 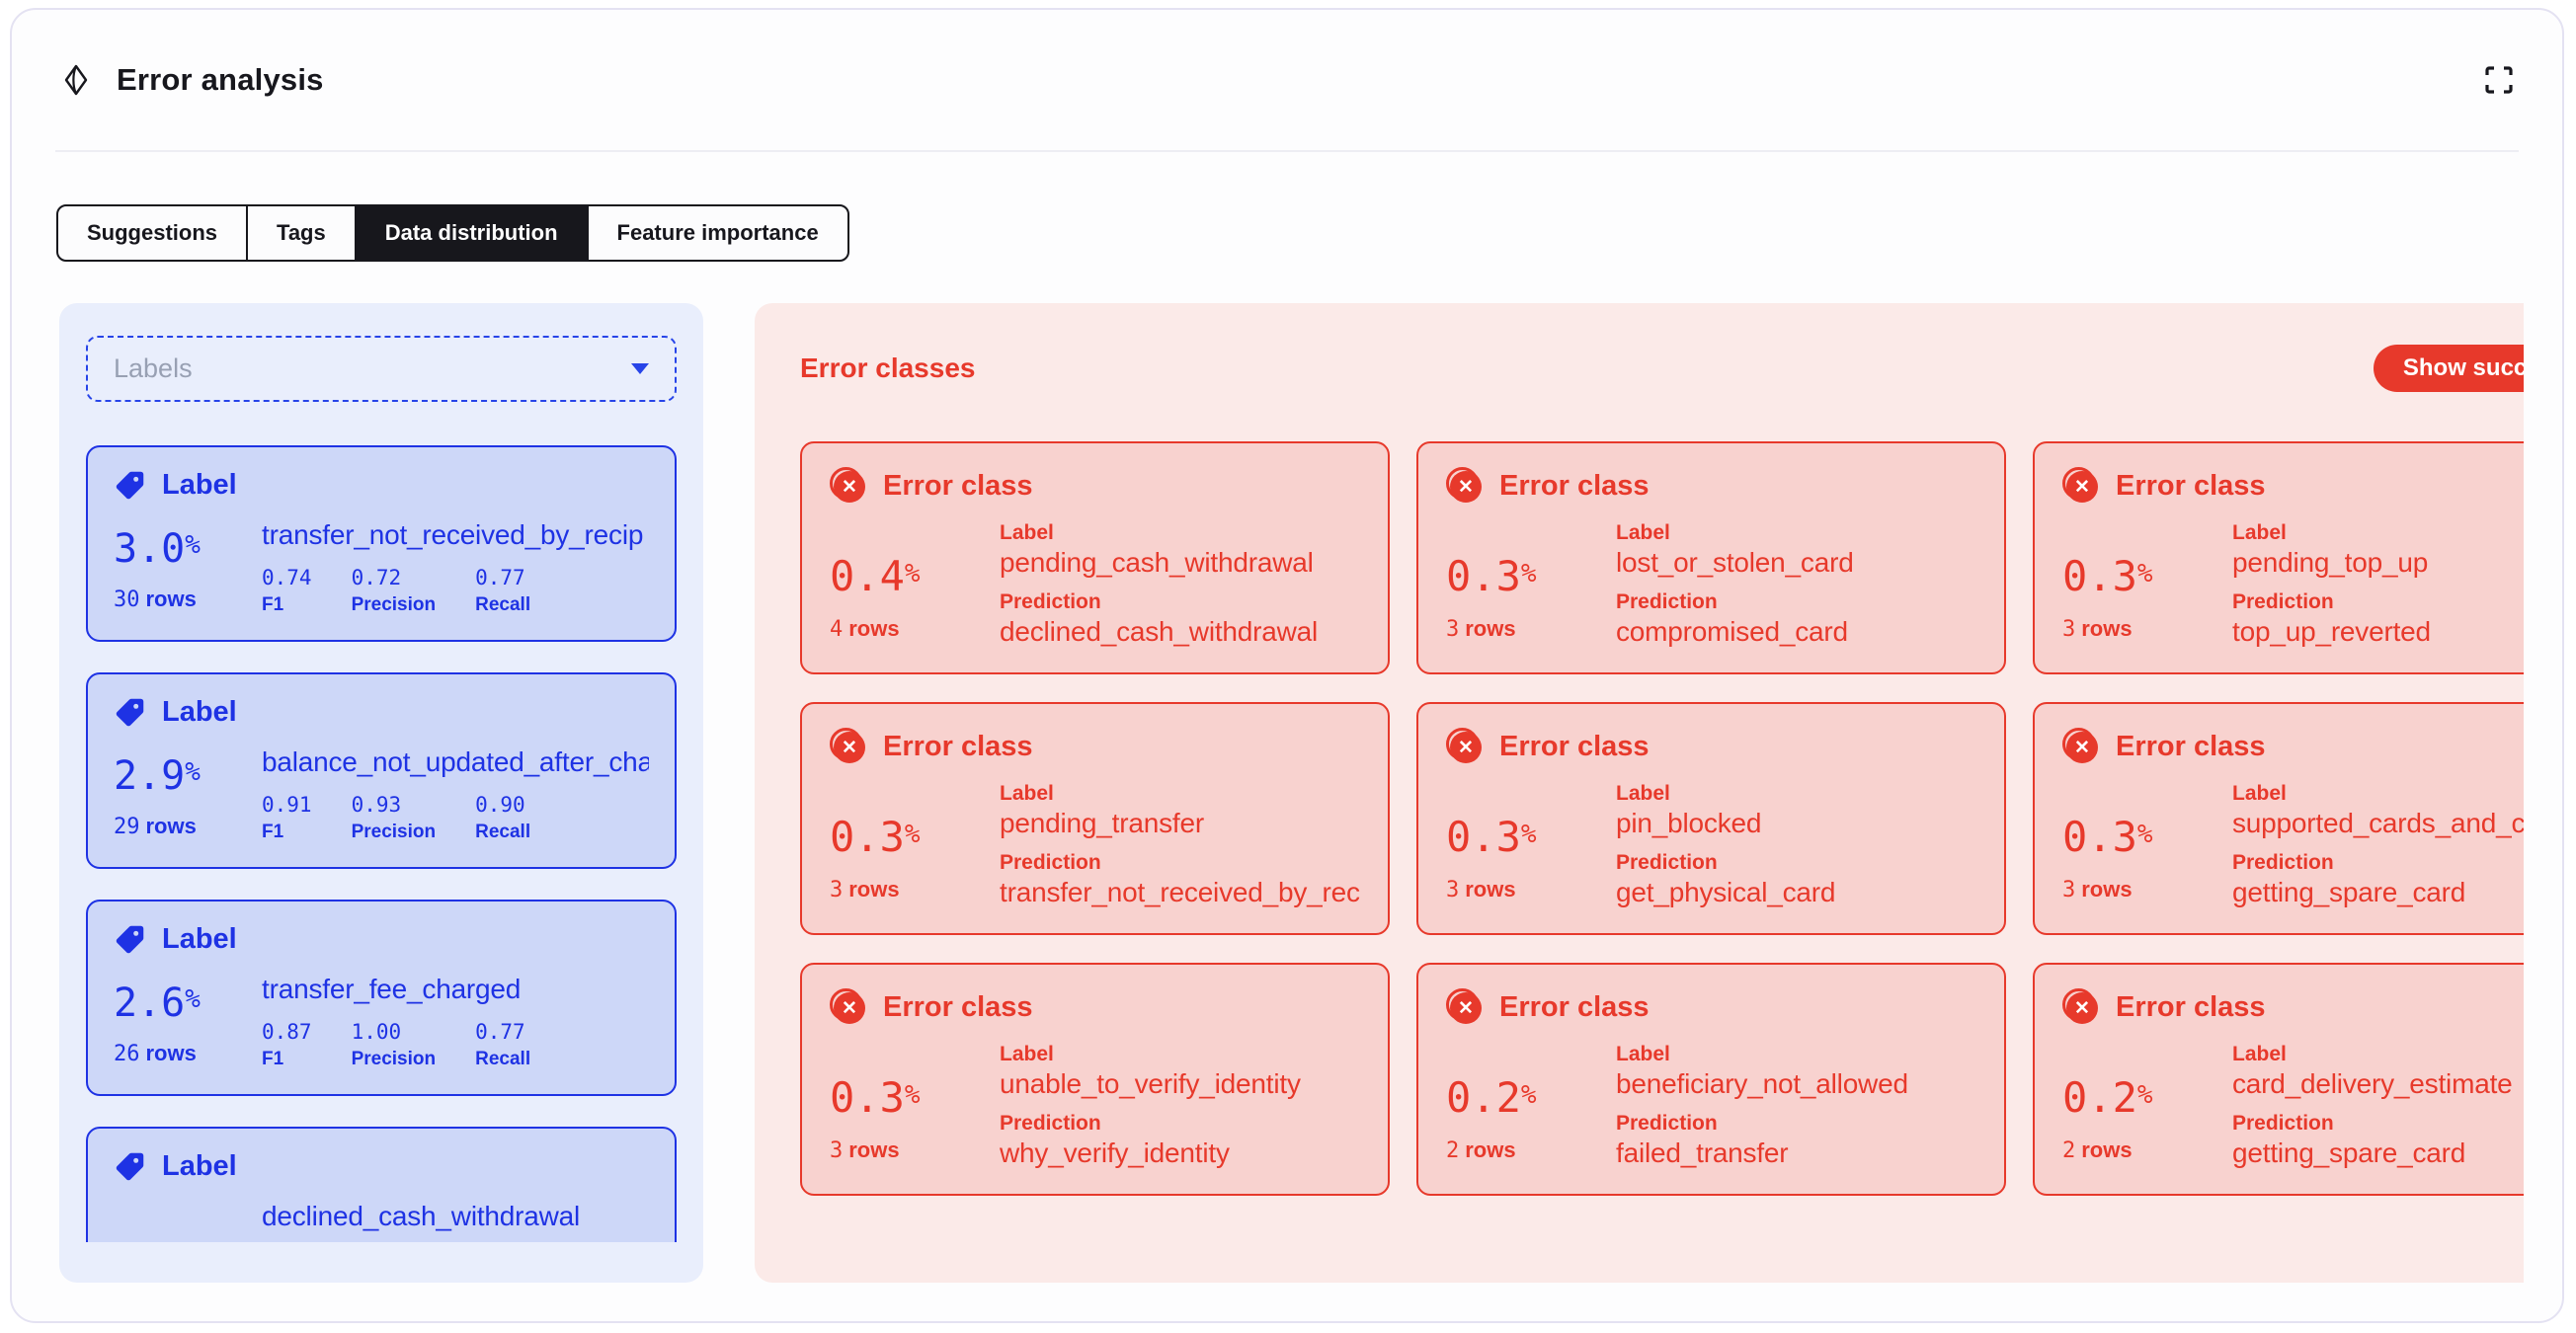 I want to click on label-percent: 2.6%, so click(x=157, y=1003).